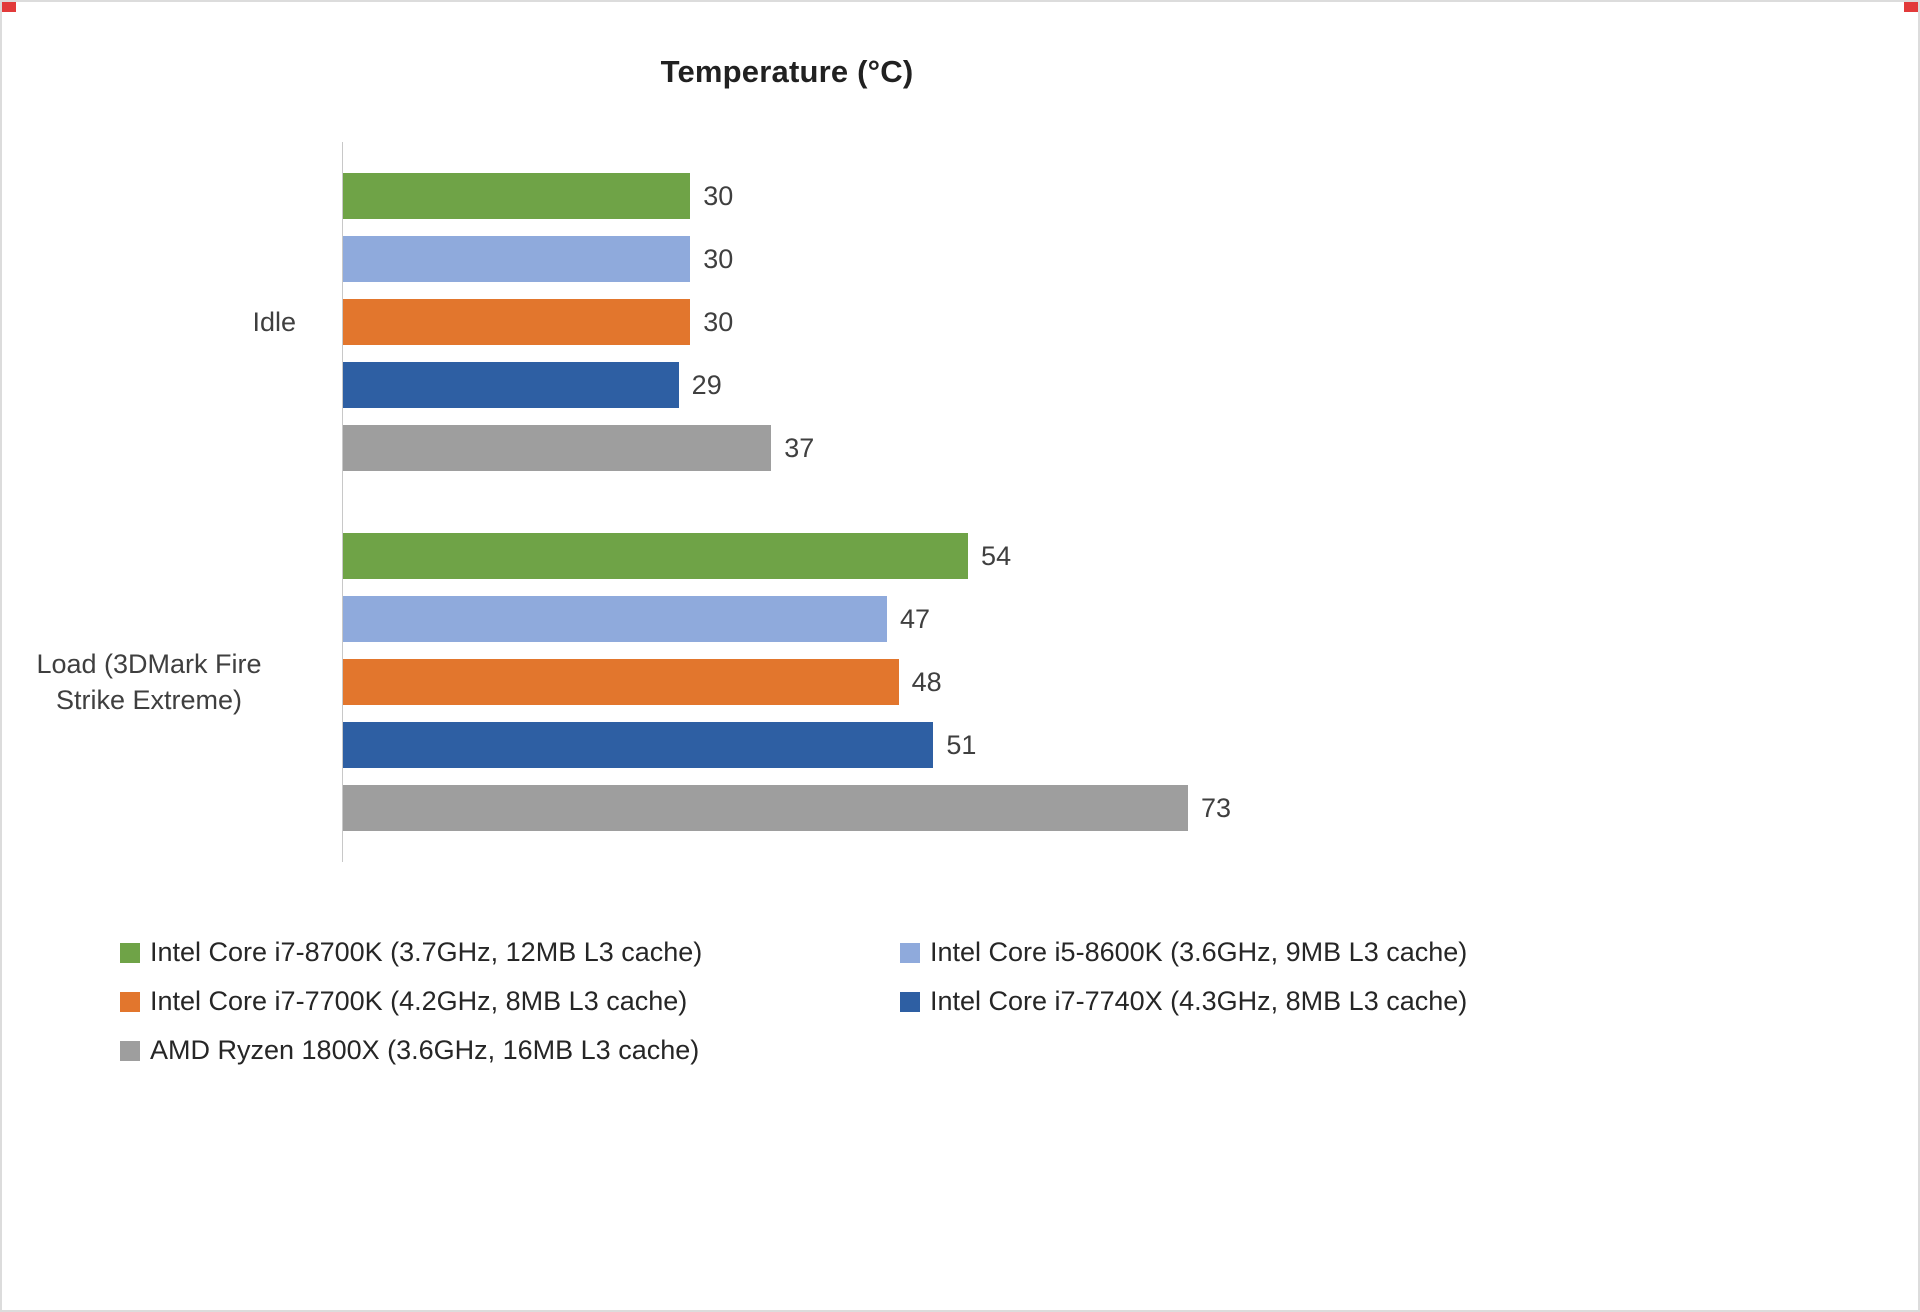 The height and width of the screenshot is (1312, 1920). I want to click on bar-value-label: 73, so click(1216, 807).